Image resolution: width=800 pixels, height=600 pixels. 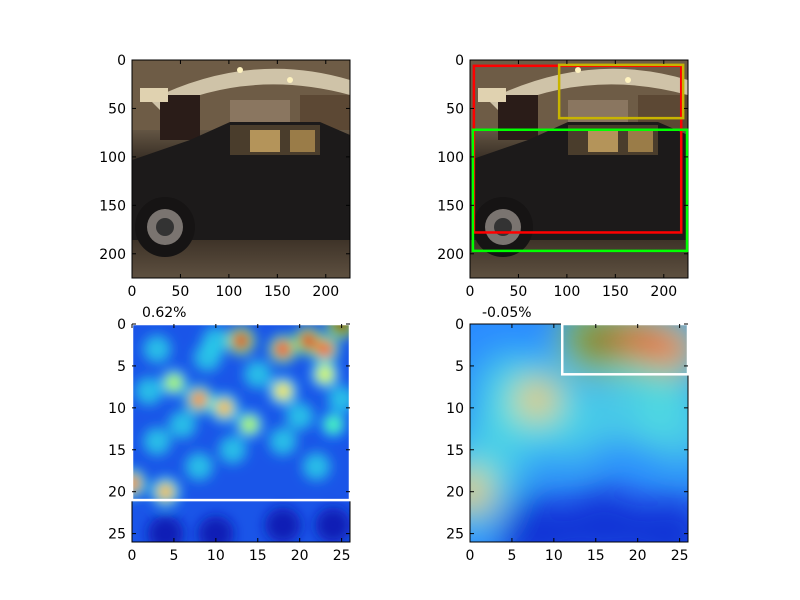 I want to click on heatmap-title-right: -0.05%, so click(x=507, y=313).